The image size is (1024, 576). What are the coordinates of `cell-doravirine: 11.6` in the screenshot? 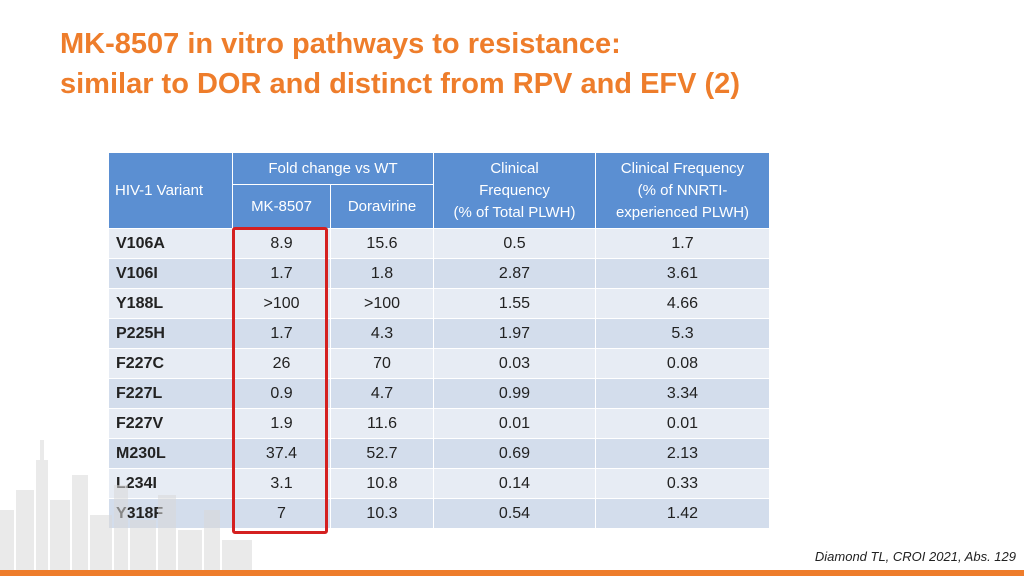 It's located at (382, 423).